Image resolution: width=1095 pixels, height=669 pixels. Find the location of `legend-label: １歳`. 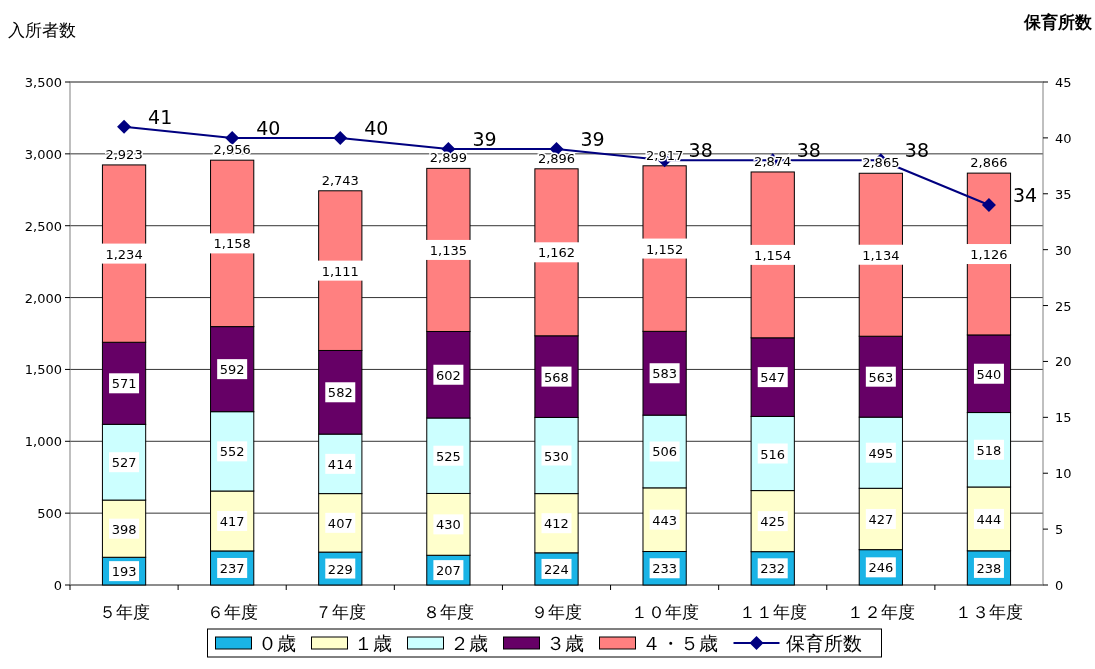

legend-label: １歳 is located at coordinates (372, 643).